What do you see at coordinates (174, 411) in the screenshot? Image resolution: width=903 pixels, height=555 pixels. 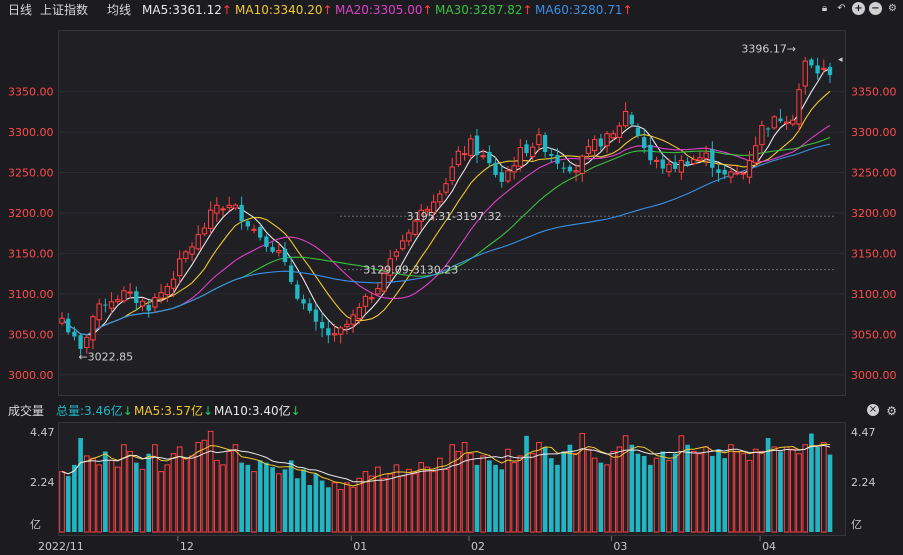 I see `volume-ma5: MA5:3.57亿↓` at bounding box center [174, 411].